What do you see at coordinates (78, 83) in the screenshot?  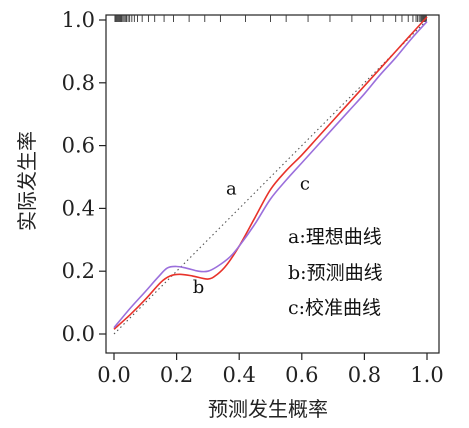 I see `y-tick-label-4: 0.8` at bounding box center [78, 83].